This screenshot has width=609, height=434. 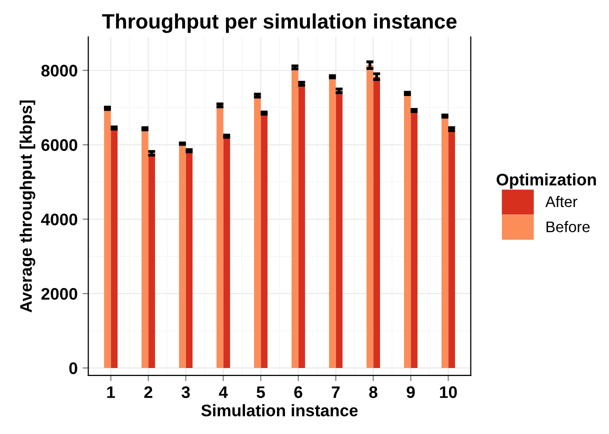 I want to click on y-tick-label: 6000, so click(x=59, y=145).